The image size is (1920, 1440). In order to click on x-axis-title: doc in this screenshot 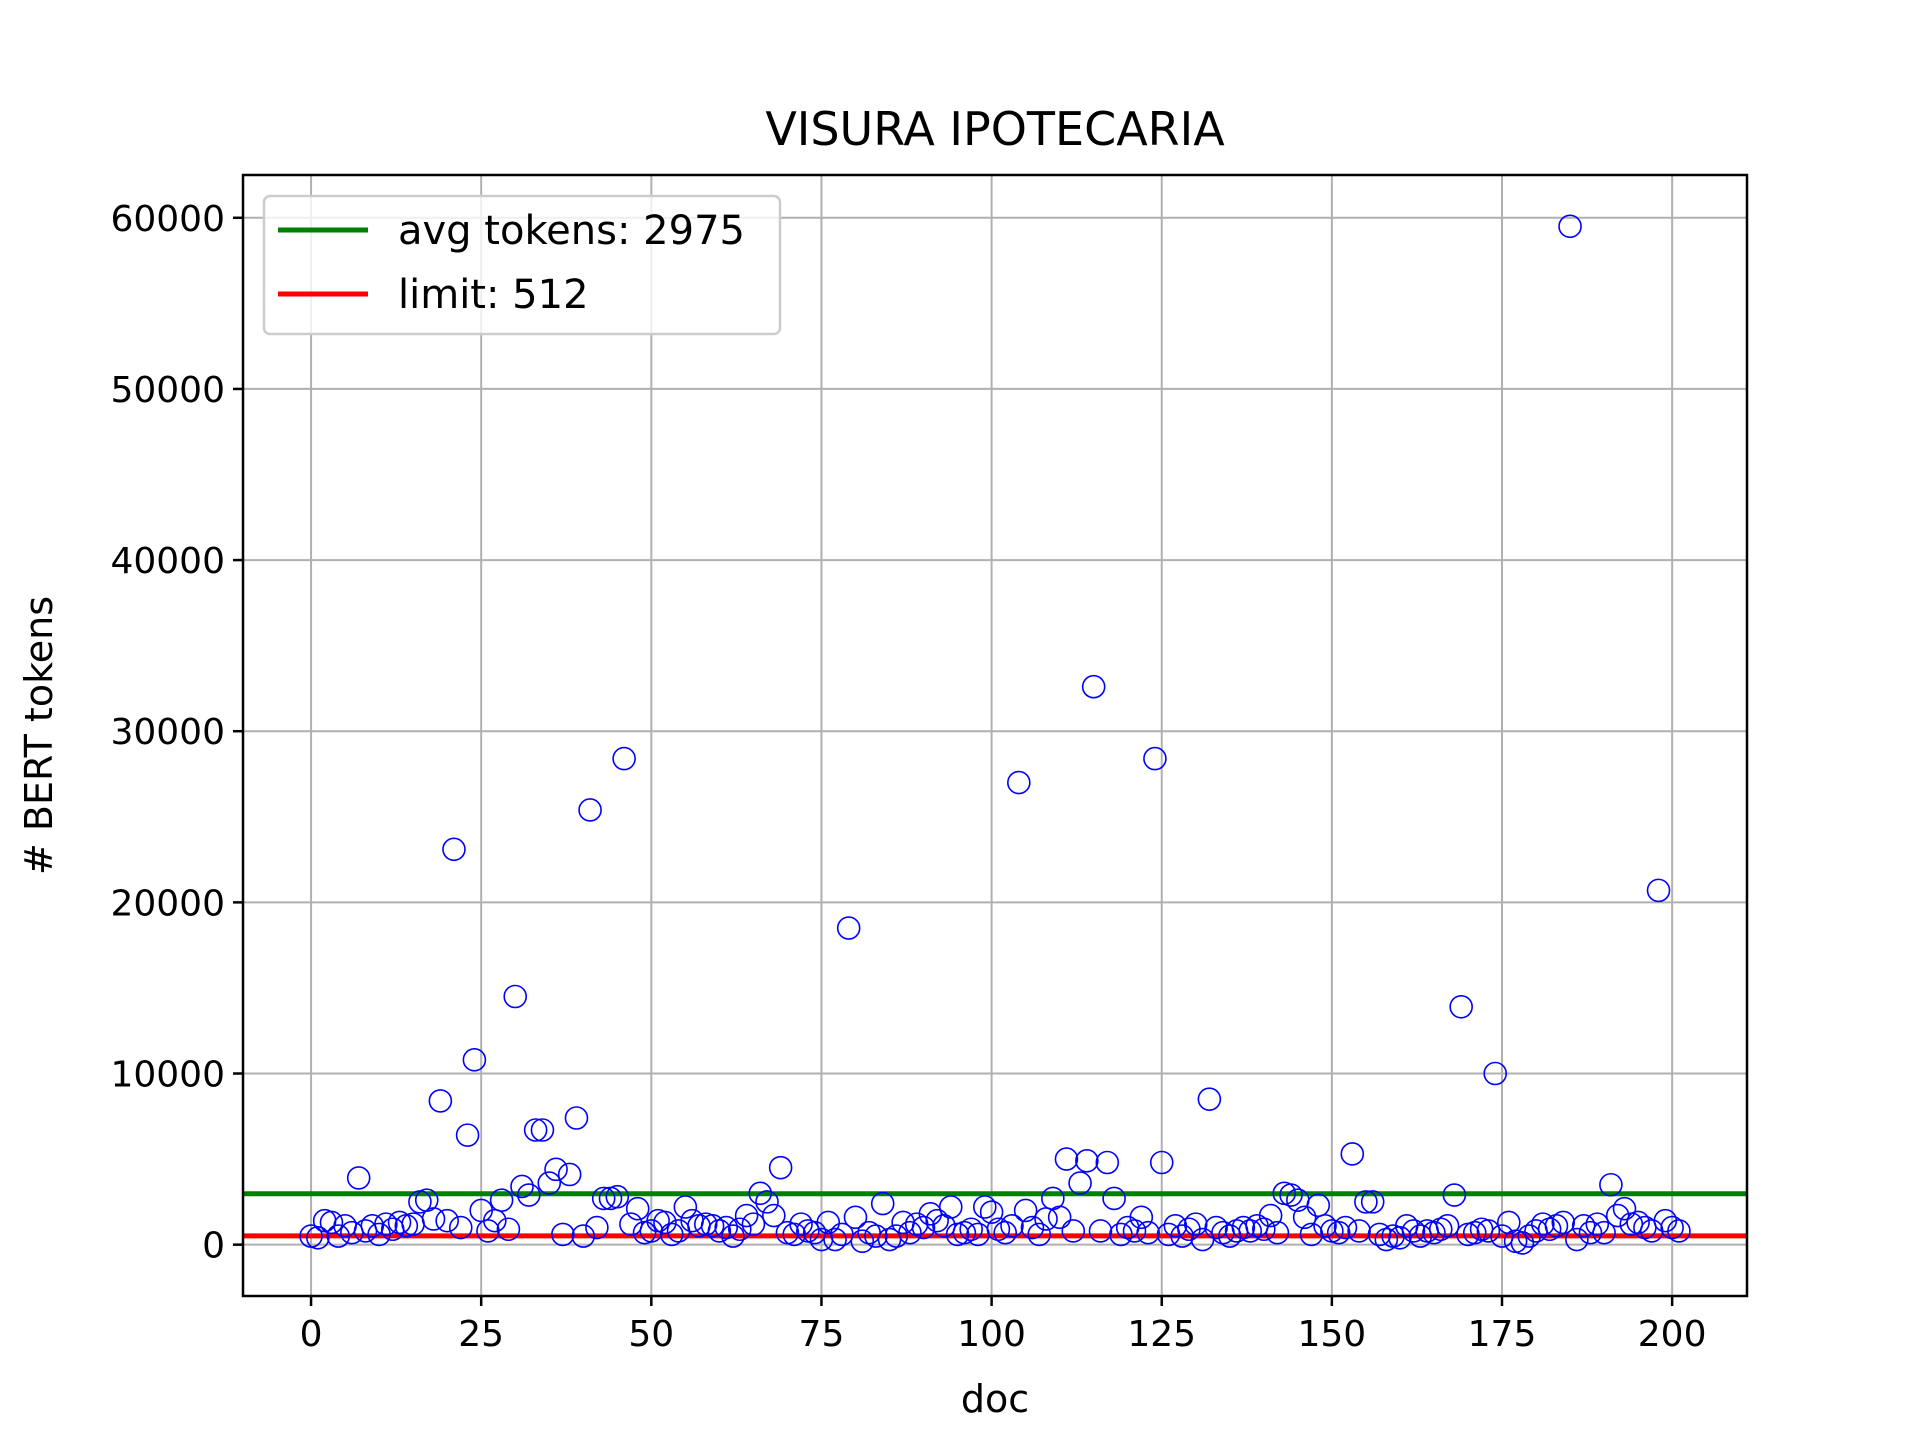, I will do `click(995, 1399)`.